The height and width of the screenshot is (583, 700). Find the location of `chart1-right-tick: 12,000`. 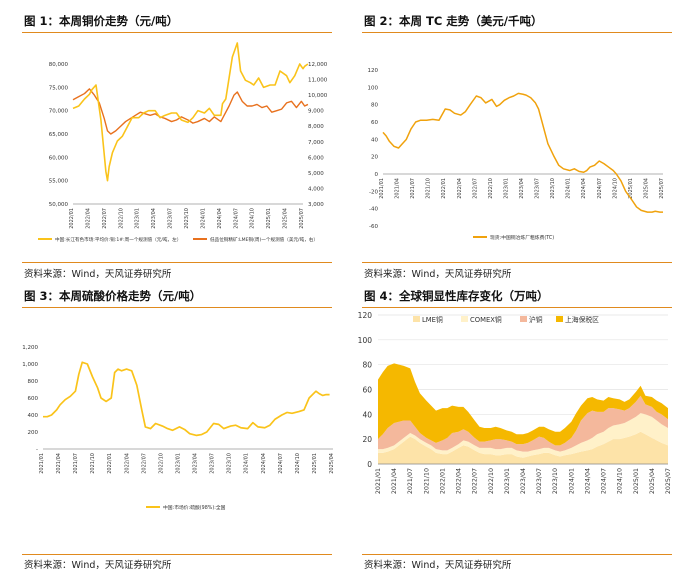

chart1-right-tick: 12,000 is located at coordinates (318, 65).